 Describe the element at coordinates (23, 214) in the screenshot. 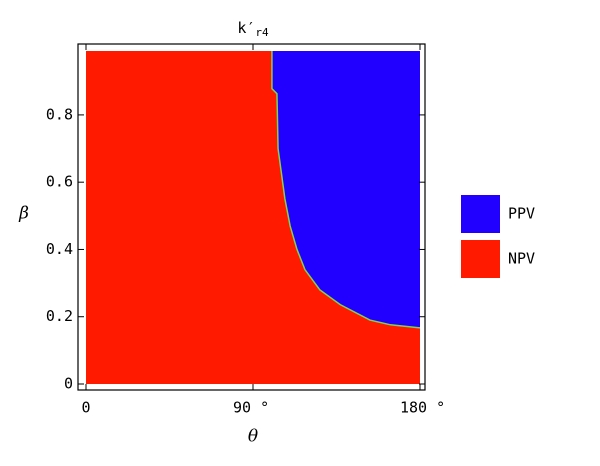

I see `y-axis-label: β` at that location.